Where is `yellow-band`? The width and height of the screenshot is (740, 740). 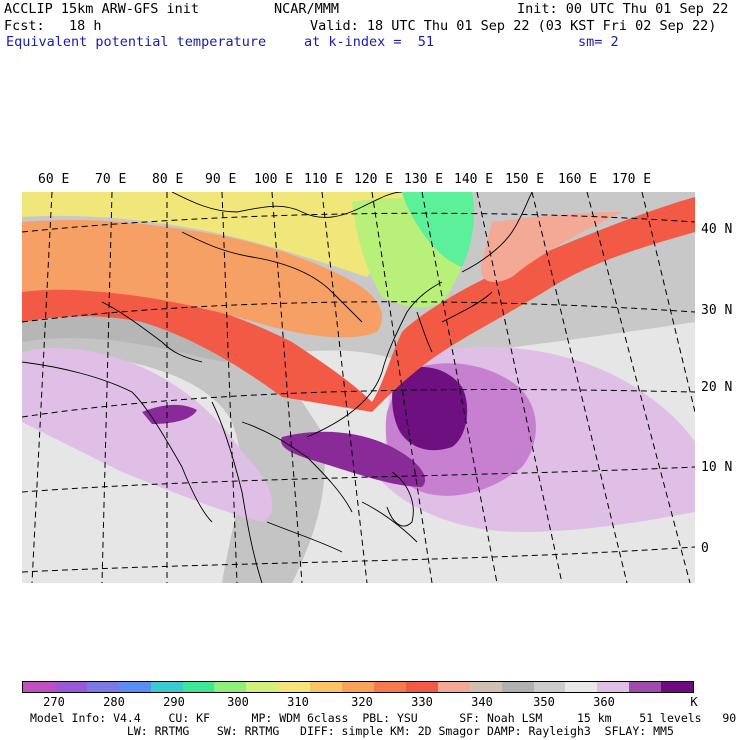
yellow-band is located at coordinates (222, 234).